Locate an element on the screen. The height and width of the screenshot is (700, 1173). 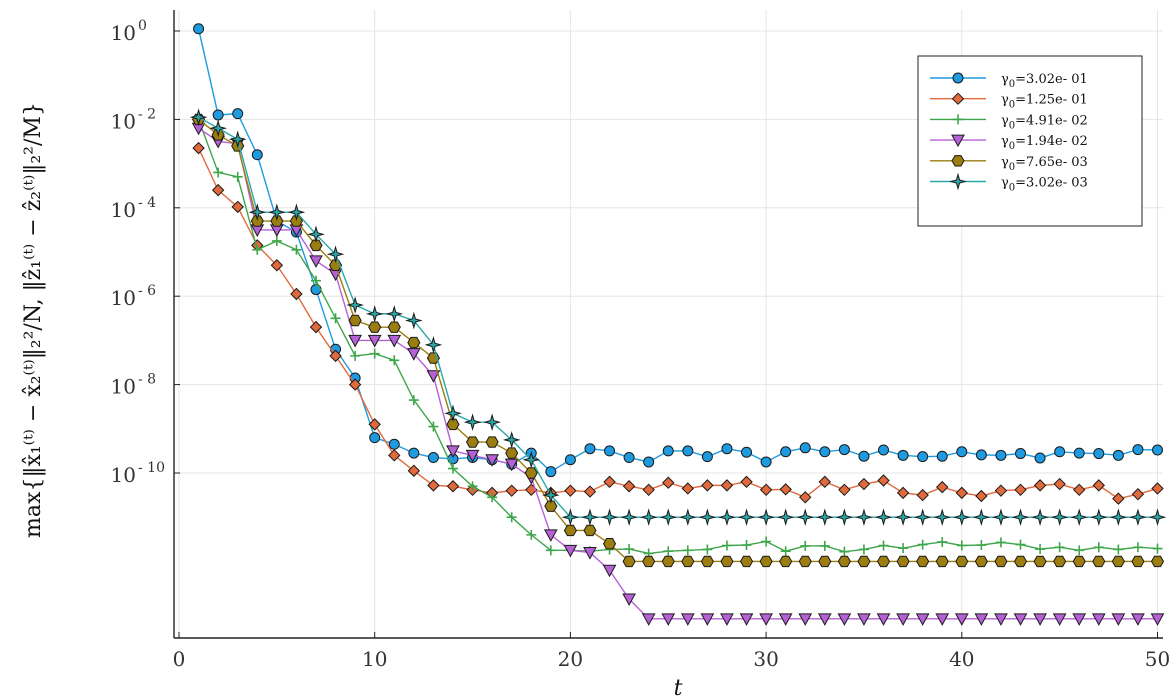
y-tick-label: 10 0 is located at coordinates (129, 31).